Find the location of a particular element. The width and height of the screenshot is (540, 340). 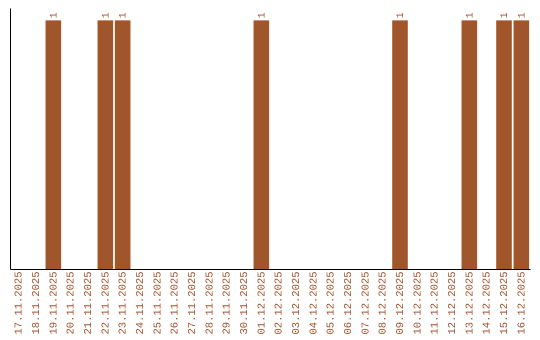

x-tick-label: 27.11.2025 is located at coordinates (193, 303).